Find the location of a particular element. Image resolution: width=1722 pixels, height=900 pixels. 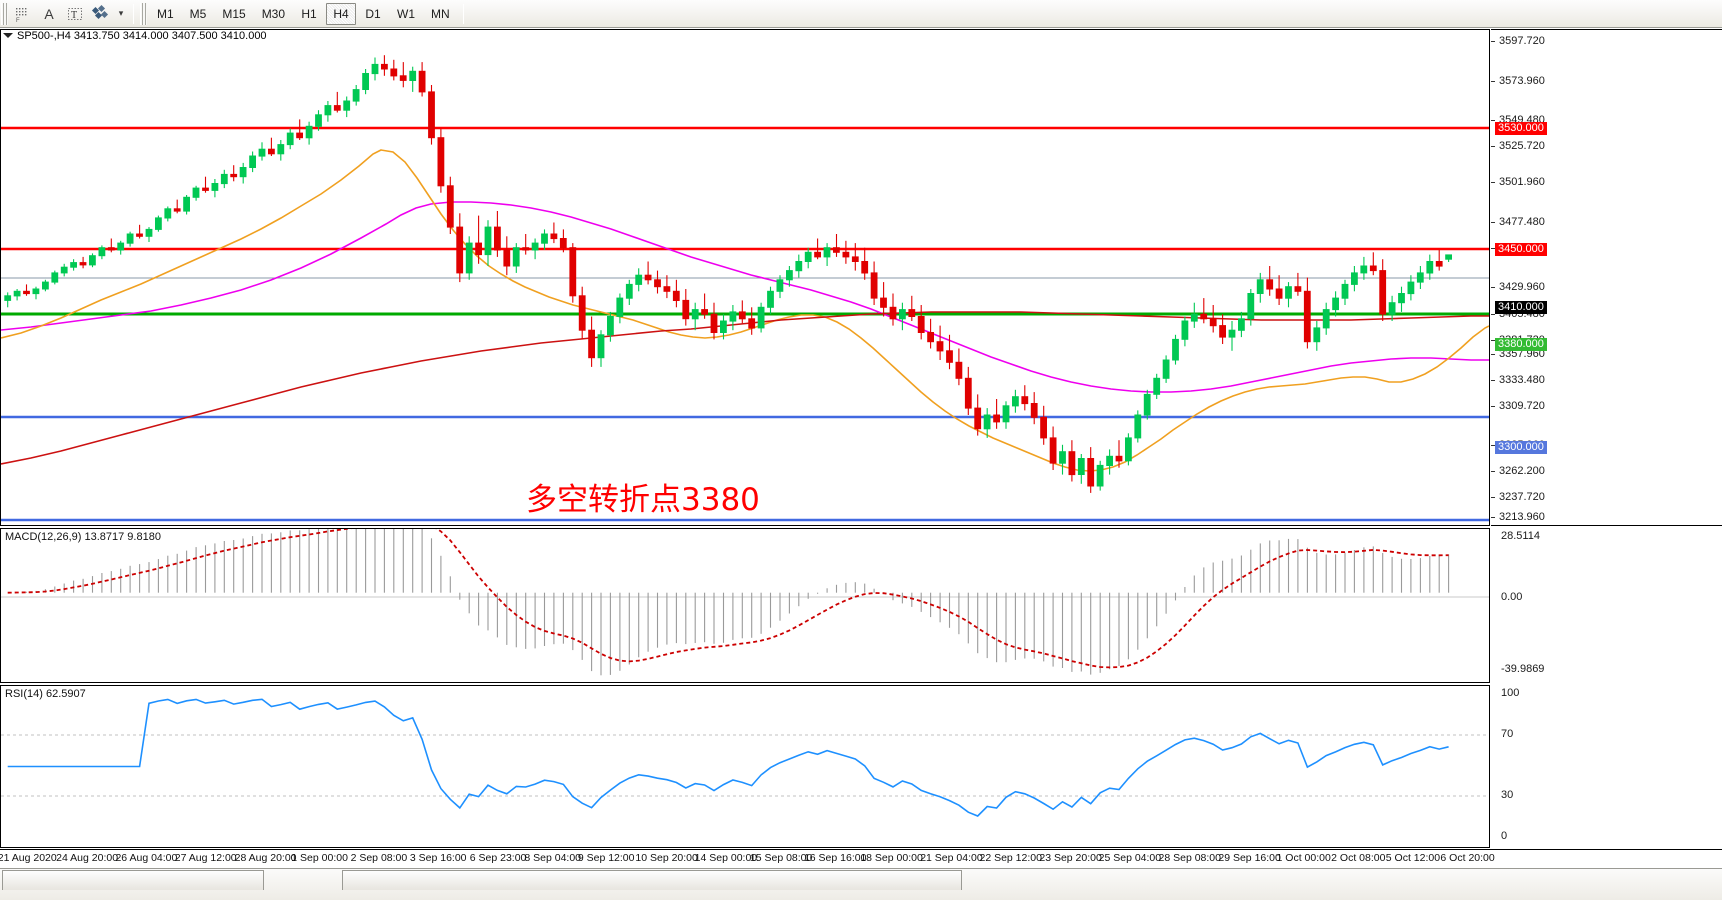

rsi-tick: 70 is located at coordinates (1507, 734).